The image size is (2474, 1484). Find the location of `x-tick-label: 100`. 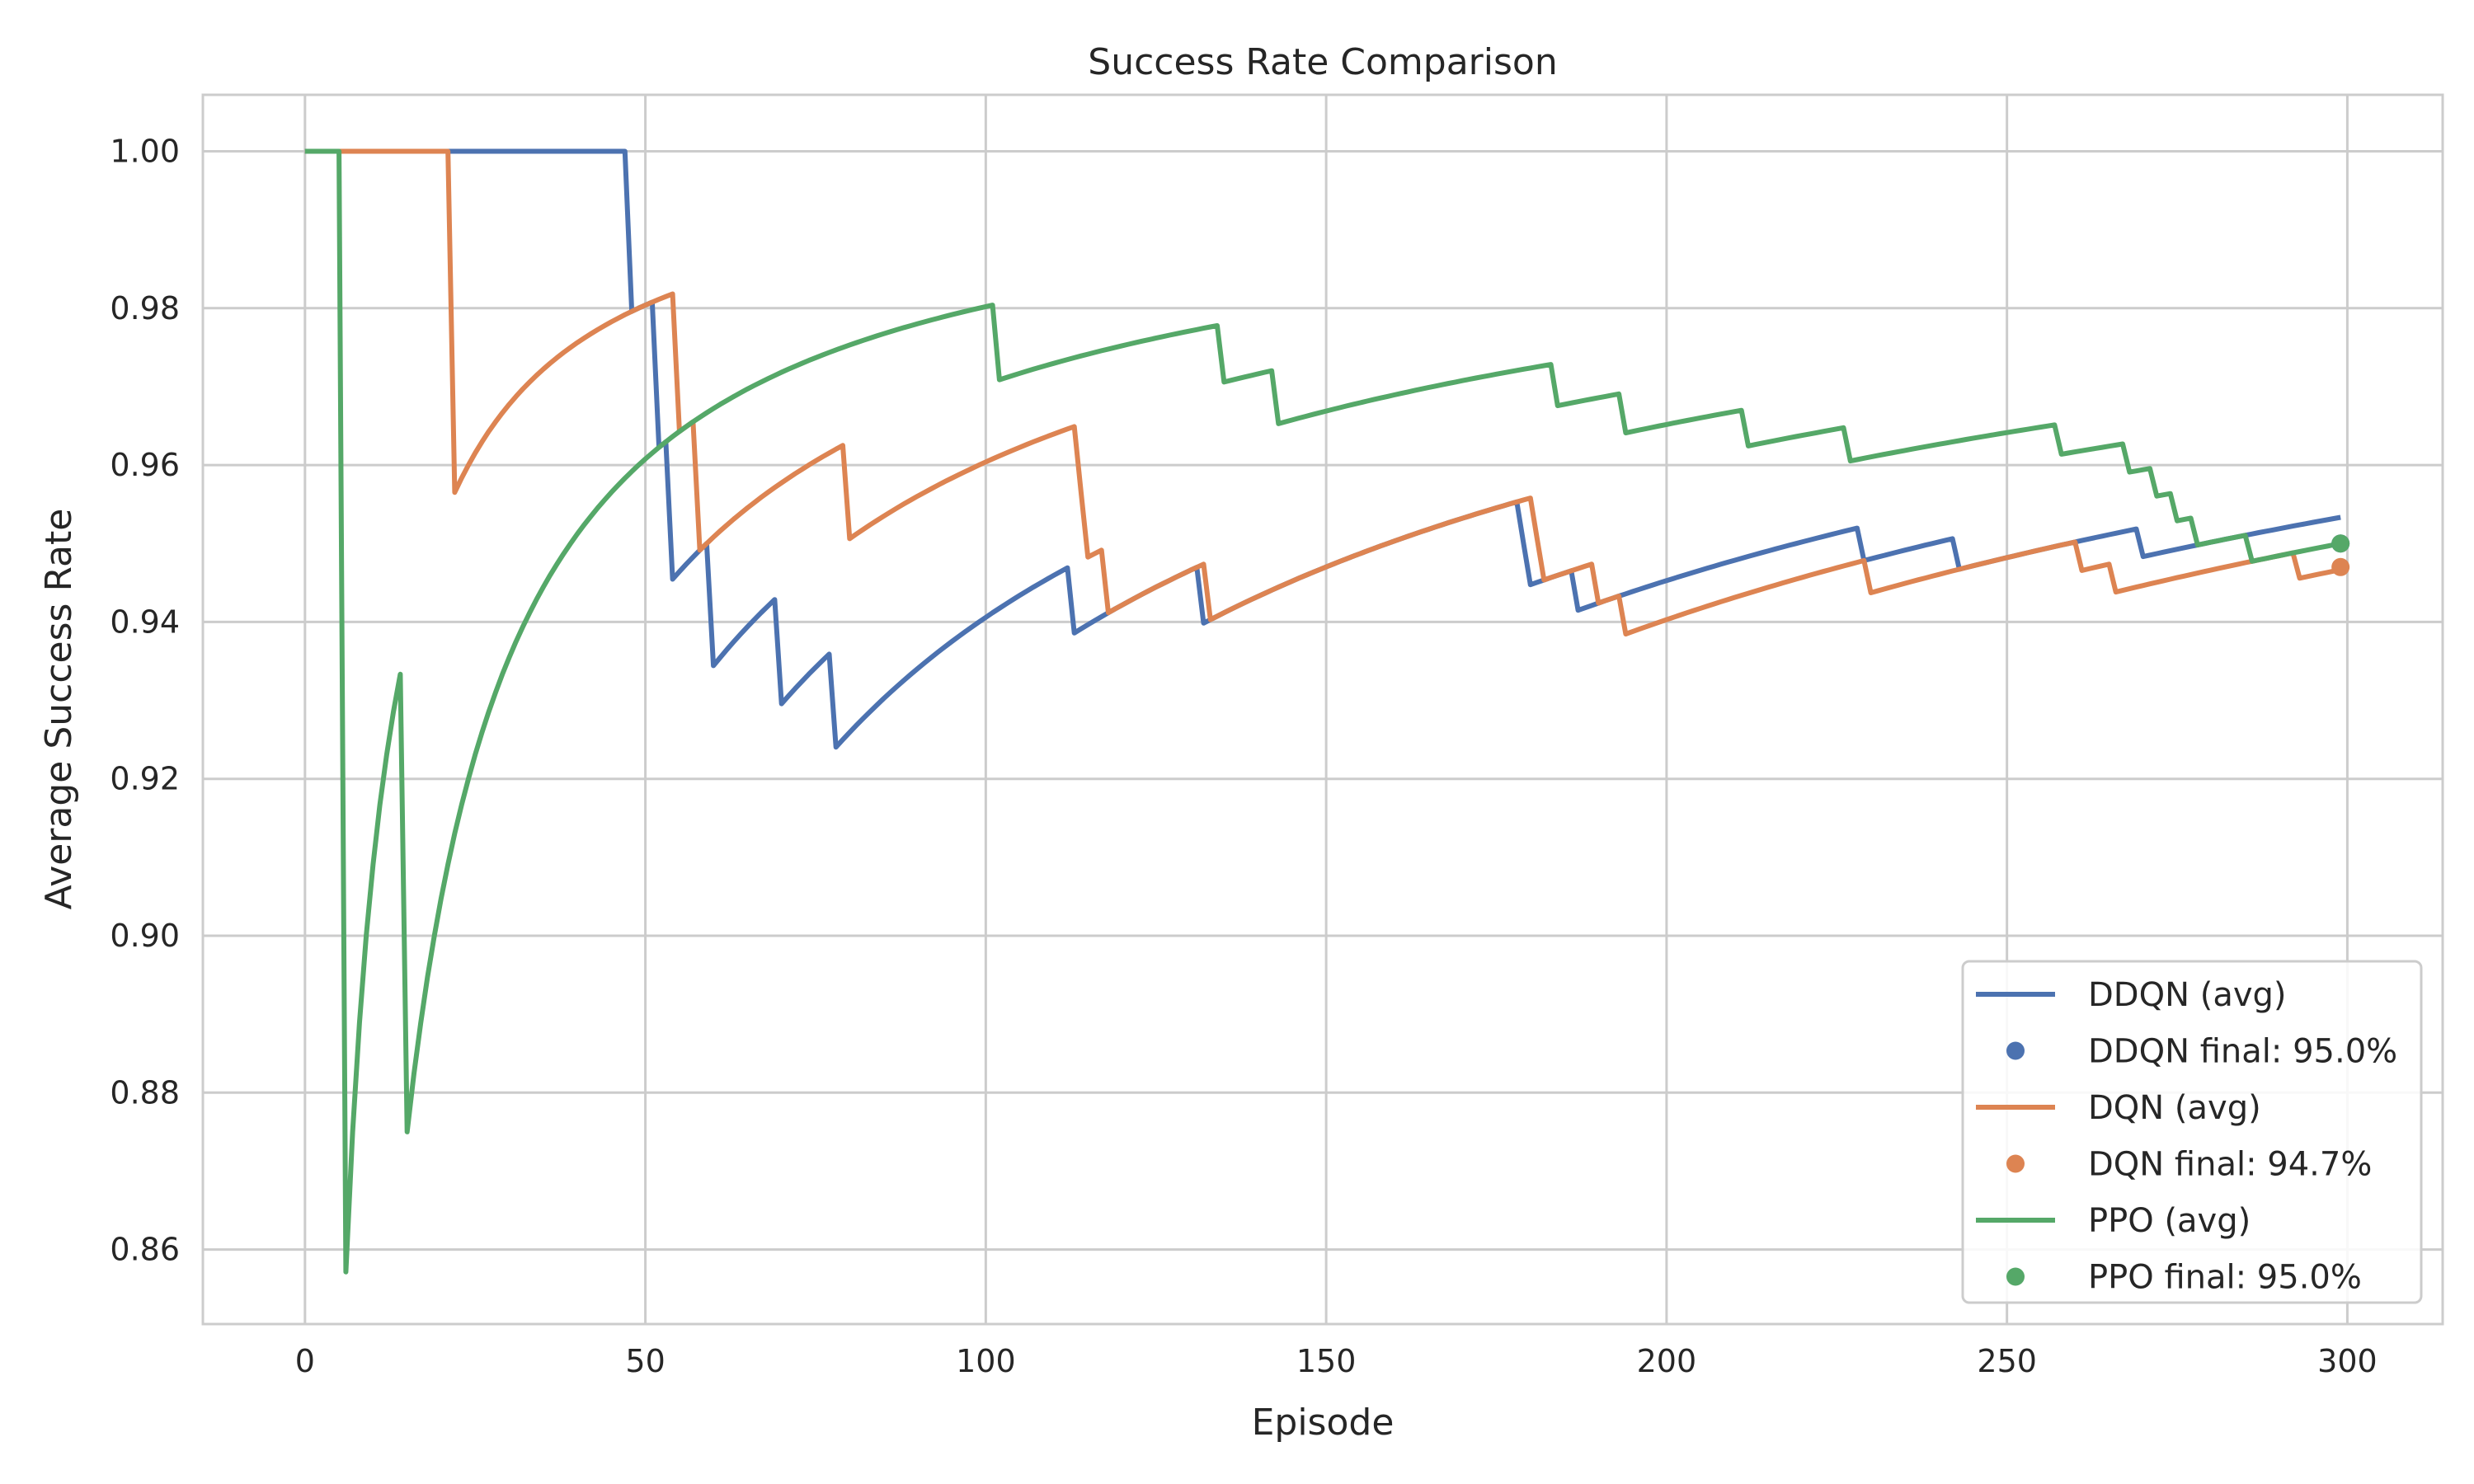

x-tick-label: 100 is located at coordinates (986, 1361).